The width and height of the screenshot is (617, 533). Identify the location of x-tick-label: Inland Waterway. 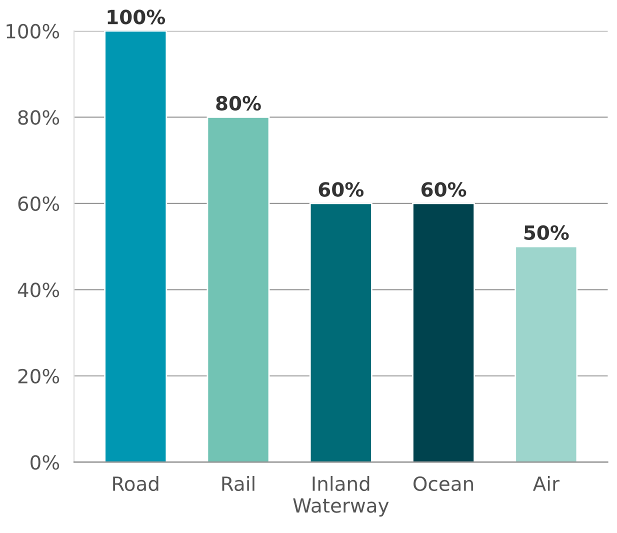
(341, 496).